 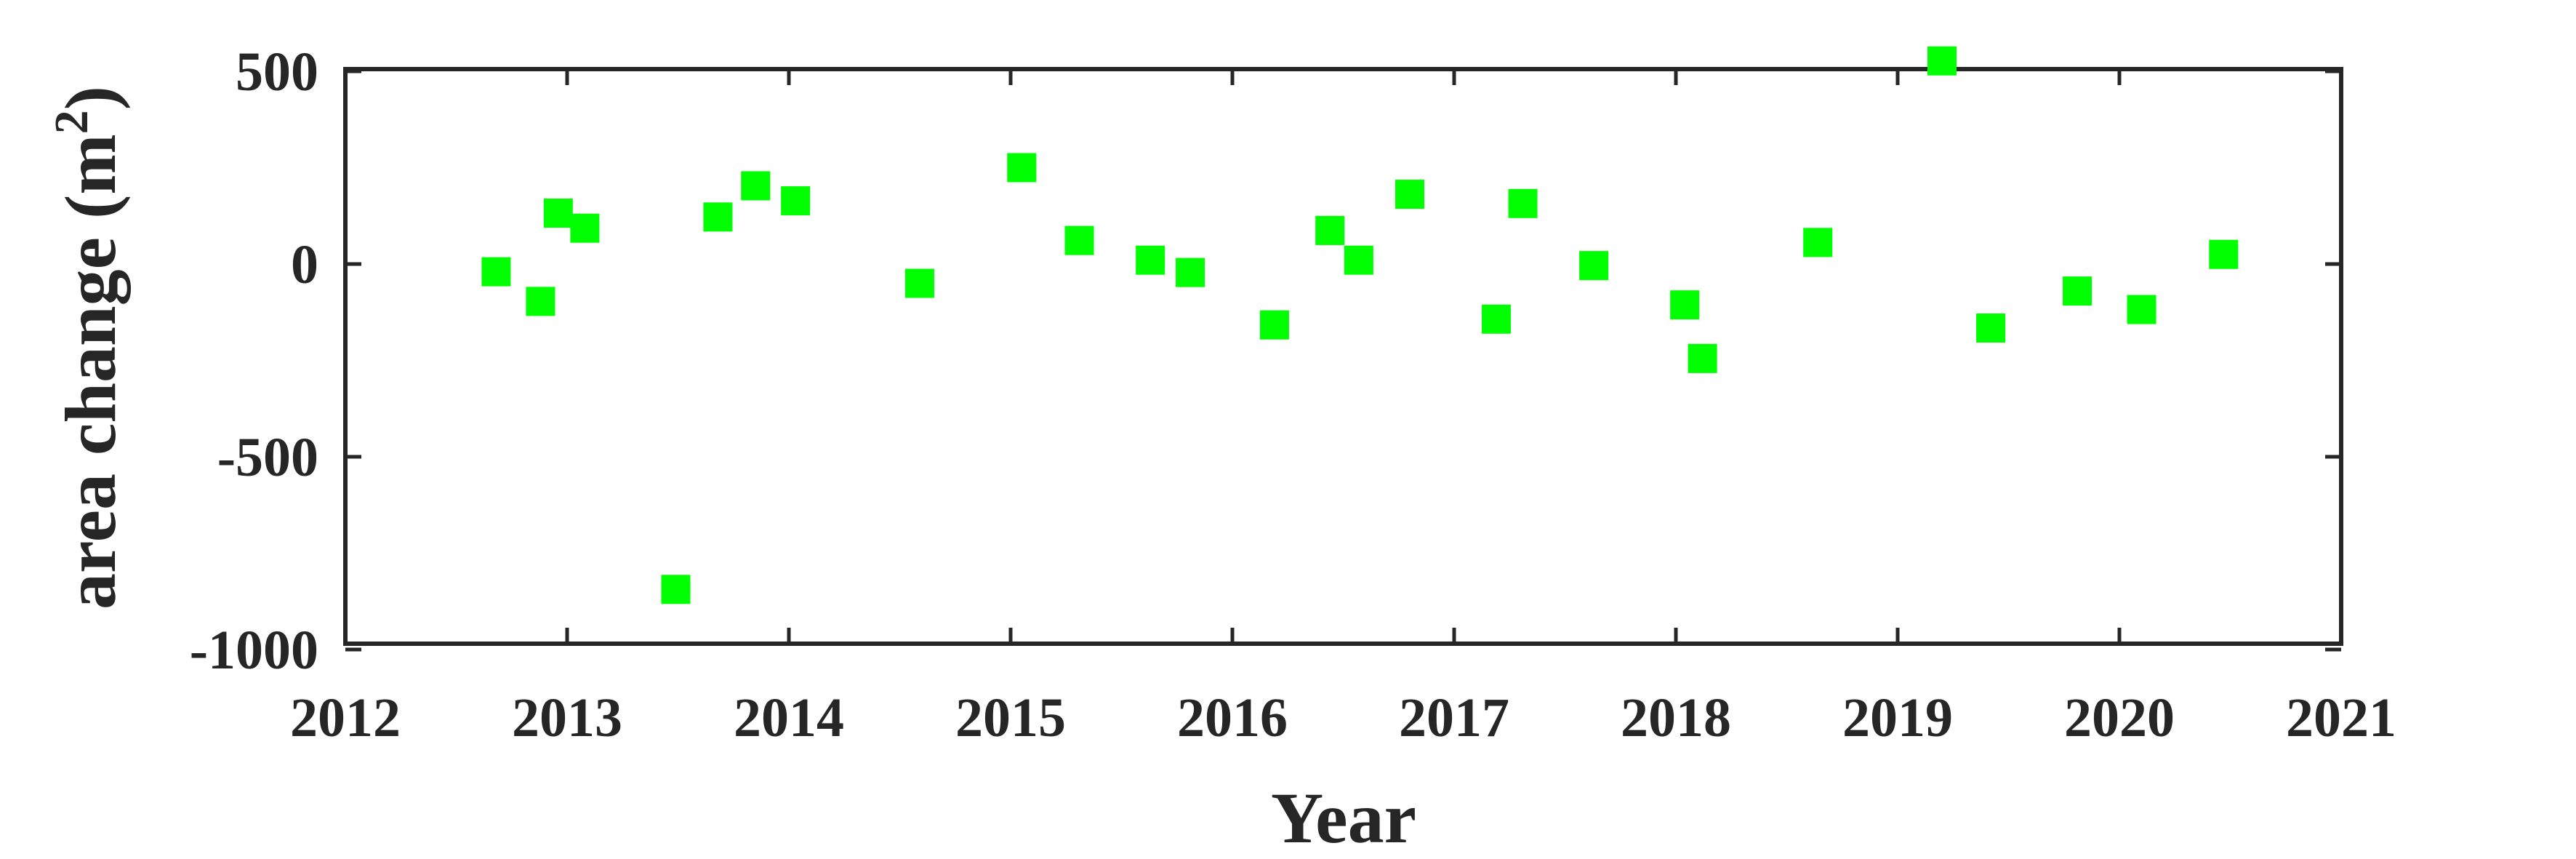 I want to click on x-tick-label: 2016, so click(x=1233, y=717).